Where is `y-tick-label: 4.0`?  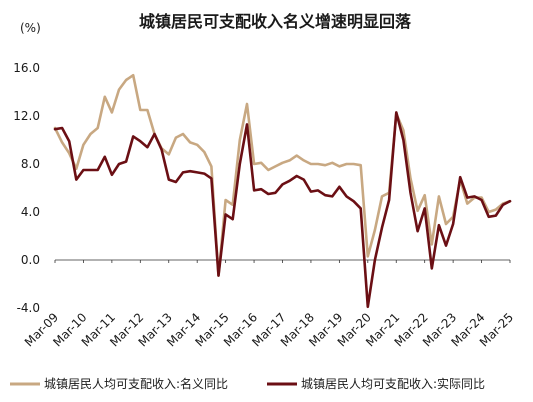 y-tick-label: 4.0 is located at coordinates (30, 212).